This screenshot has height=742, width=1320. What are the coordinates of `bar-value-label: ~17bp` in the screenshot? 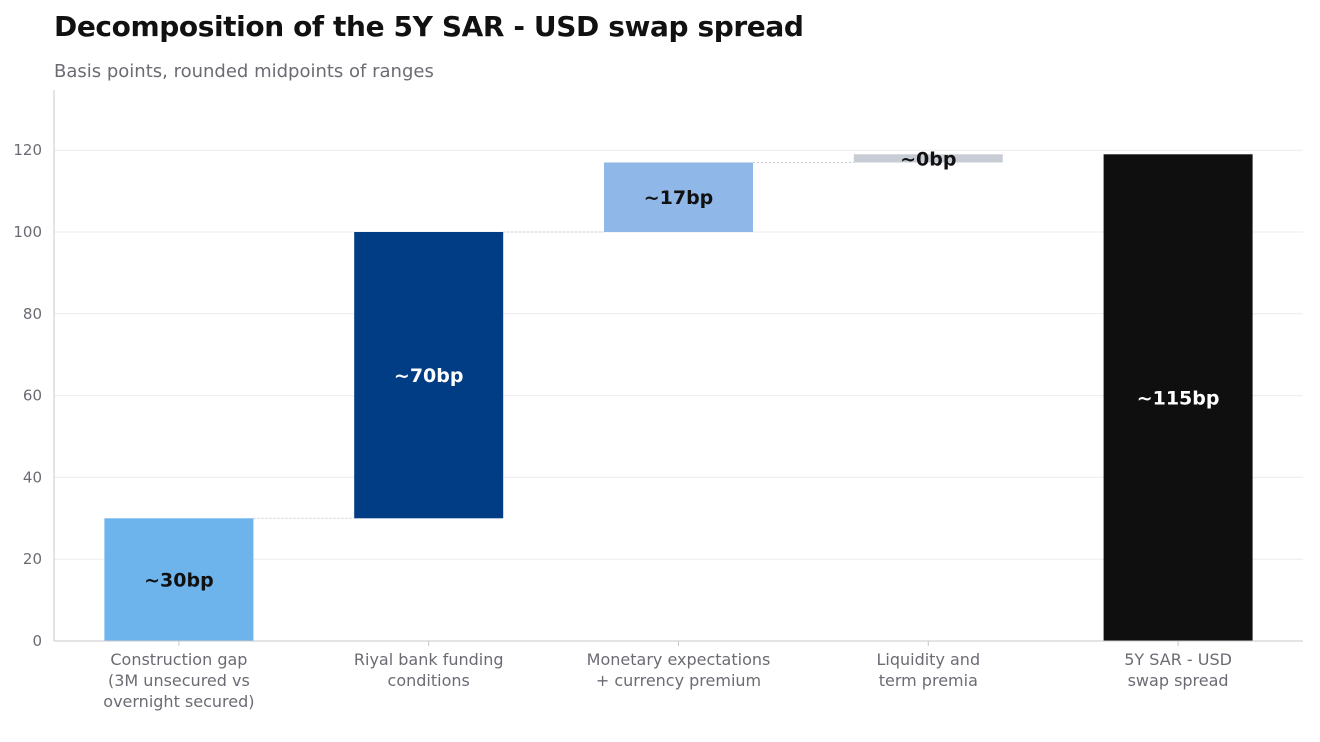 It's located at (679, 198).